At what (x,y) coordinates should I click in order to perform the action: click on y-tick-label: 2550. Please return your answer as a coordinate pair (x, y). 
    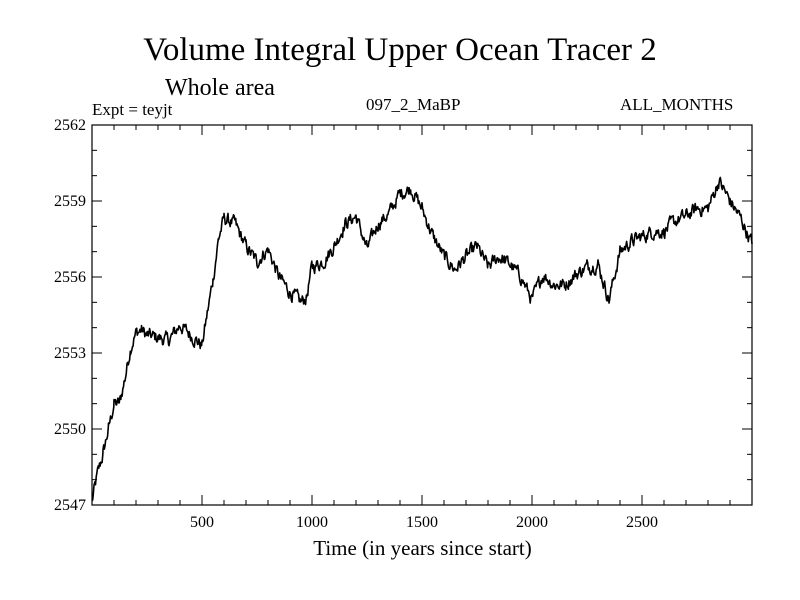
    Looking at the image, I should click on (70, 429).